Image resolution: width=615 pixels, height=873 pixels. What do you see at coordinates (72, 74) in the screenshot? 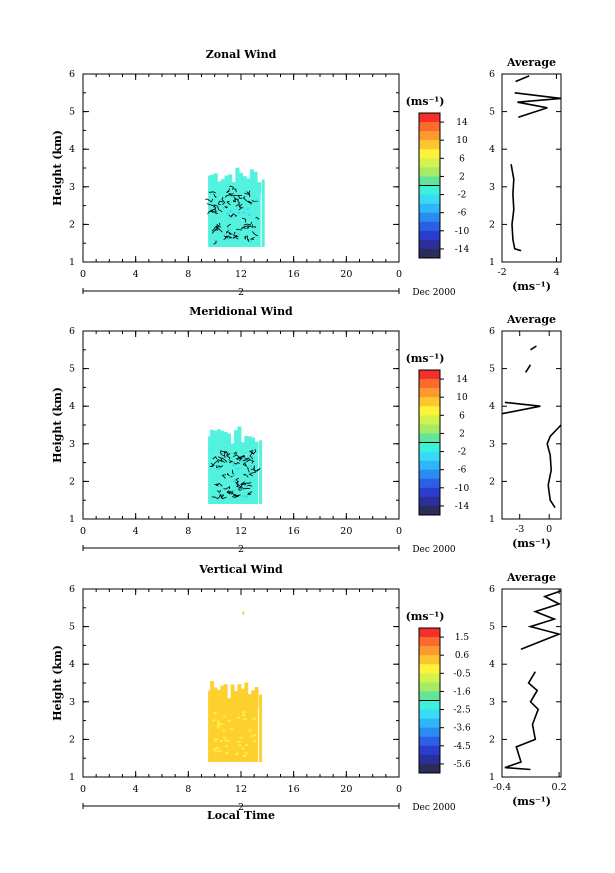
I see `y-tick-label: 6` at bounding box center [72, 74].